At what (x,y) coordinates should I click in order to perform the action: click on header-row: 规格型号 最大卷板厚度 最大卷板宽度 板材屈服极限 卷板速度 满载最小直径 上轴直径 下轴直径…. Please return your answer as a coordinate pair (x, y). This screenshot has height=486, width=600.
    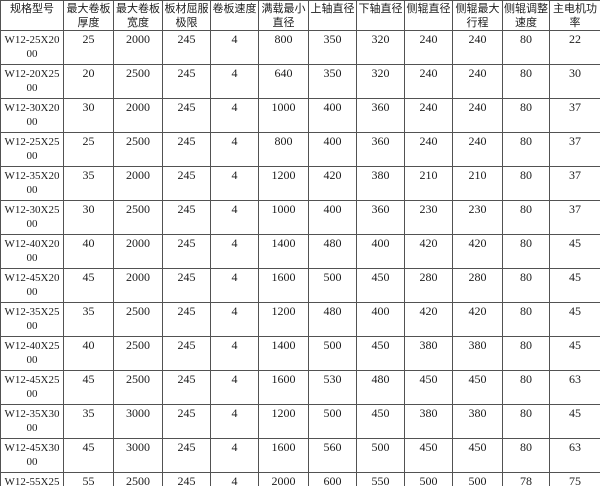
    Looking at the image, I should click on (300, 15).